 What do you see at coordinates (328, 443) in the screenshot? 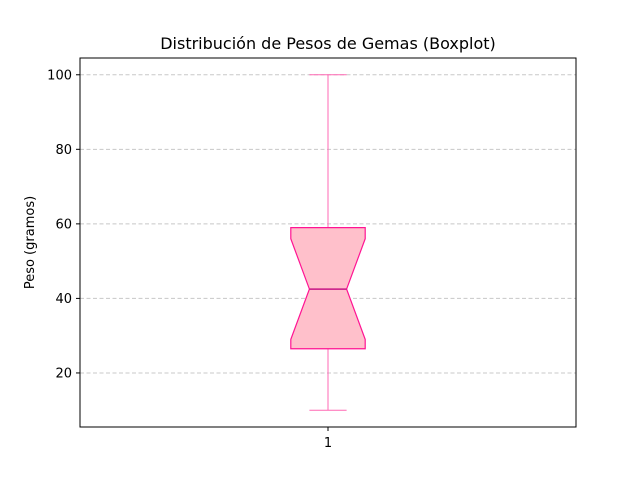
I see `x-tick-label: 1` at bounding box center [328, 443].